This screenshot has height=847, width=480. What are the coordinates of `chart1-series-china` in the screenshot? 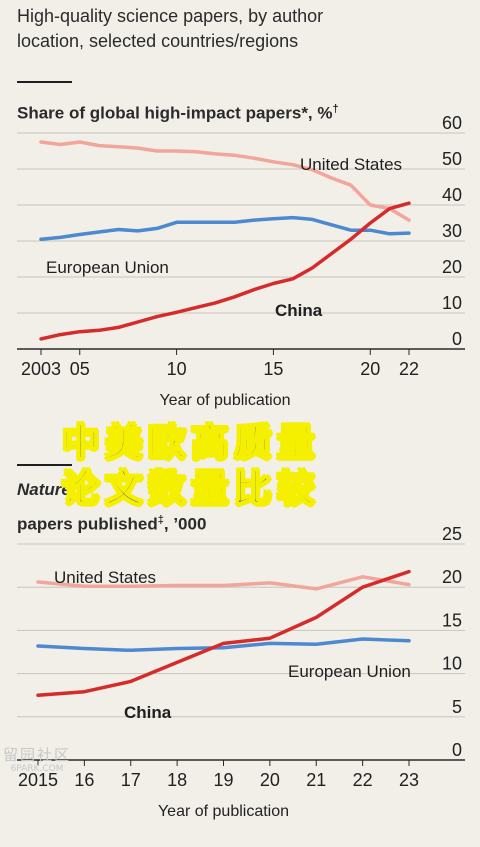 It's located at (225, 271).